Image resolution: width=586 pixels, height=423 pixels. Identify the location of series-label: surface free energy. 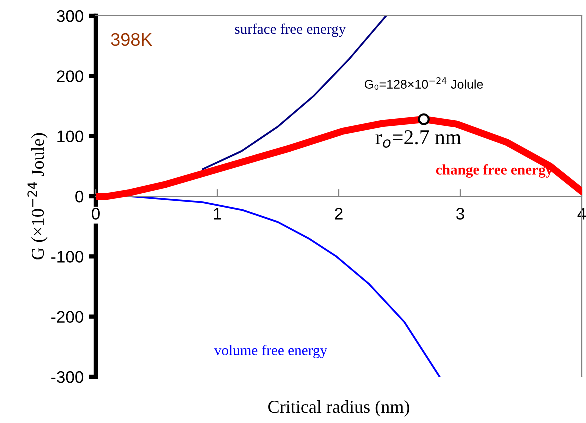
(290, 31).